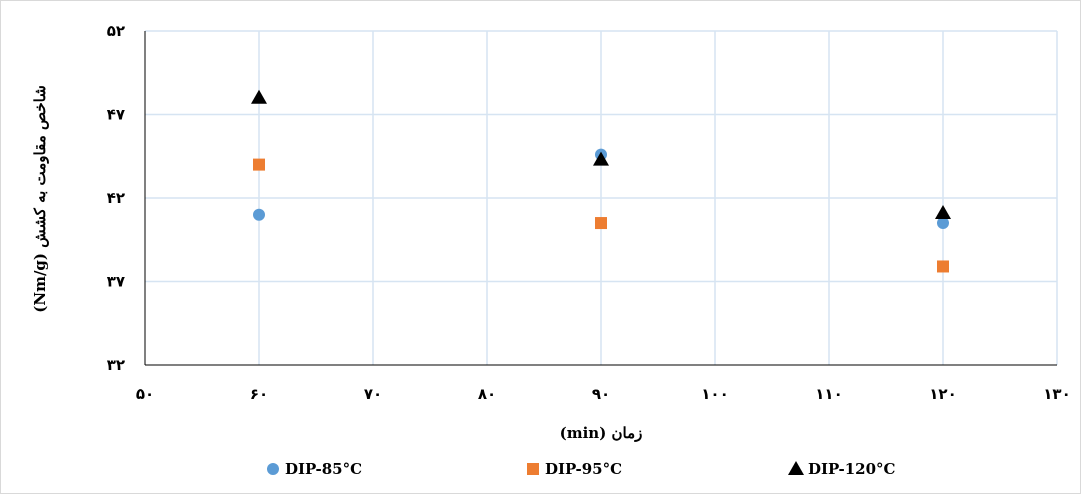  Describe the element at coordinates (323, 469) in the screenshot. I see `legend-label: DIP-85°C` at that location.